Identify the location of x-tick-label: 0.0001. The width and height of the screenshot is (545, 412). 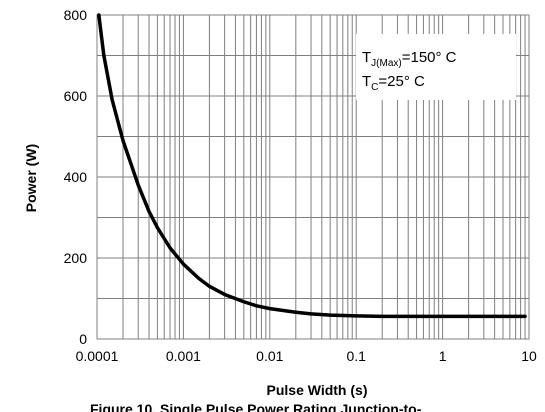
(97, 356).